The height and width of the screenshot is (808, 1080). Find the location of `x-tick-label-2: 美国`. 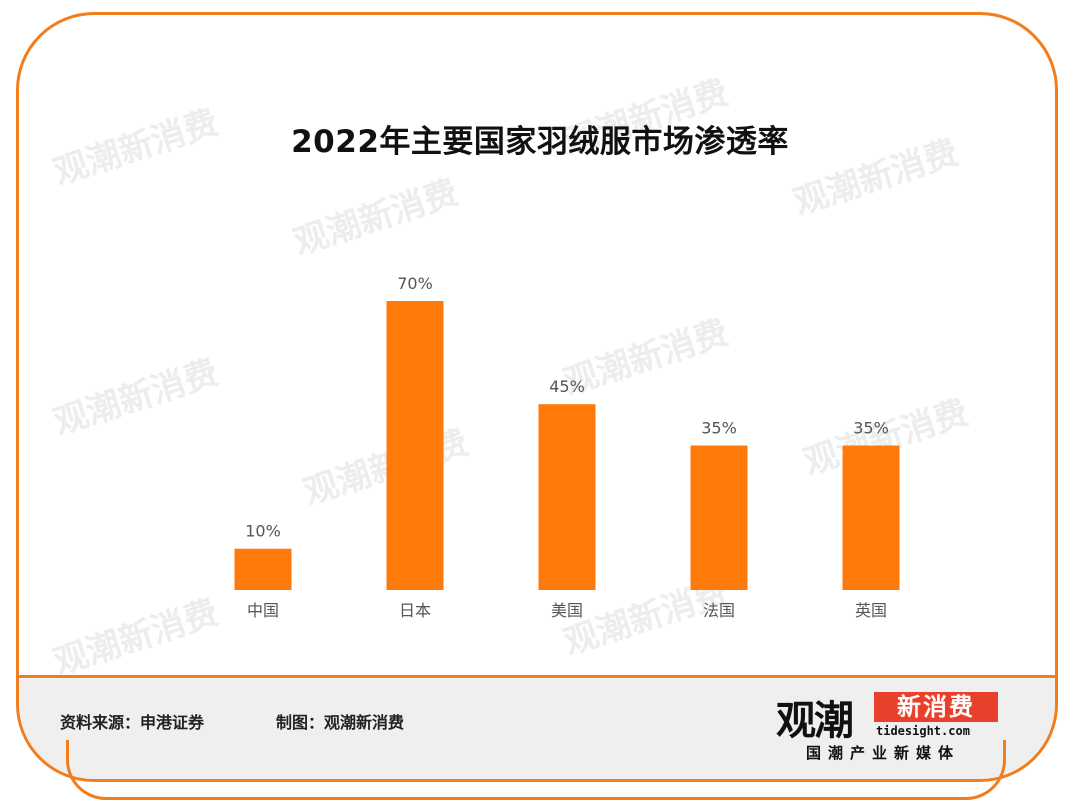

x-tick-label-2: 美国 is located at coordinates (567, 610).